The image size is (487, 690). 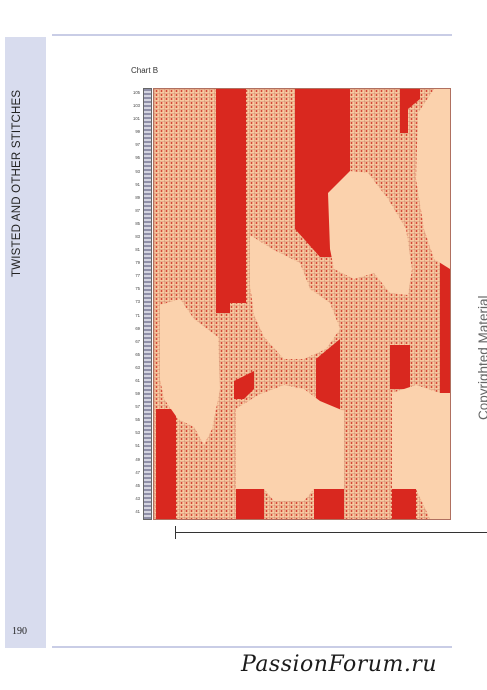 I want to click on row-number: 47, so click(x=137, y=472).